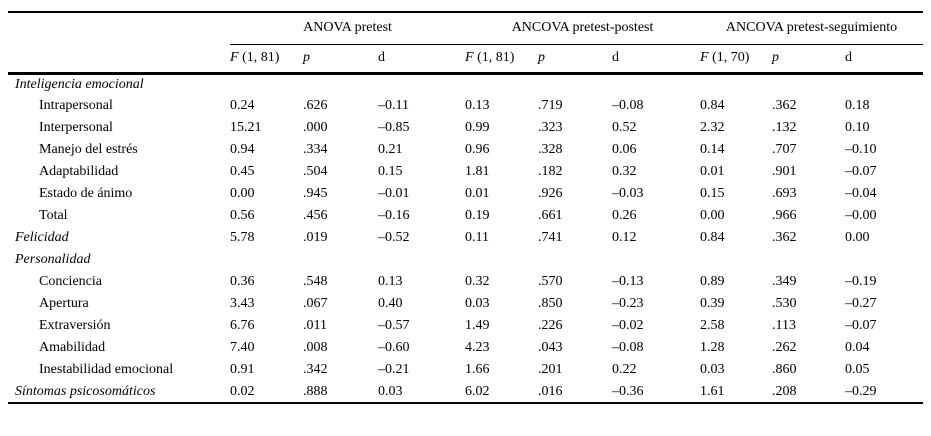 The image size is (931, 436). What do you see at coordinates (53, 215) in the screenshot?
I see `row-label: Total` at bounding box center [53, 215].